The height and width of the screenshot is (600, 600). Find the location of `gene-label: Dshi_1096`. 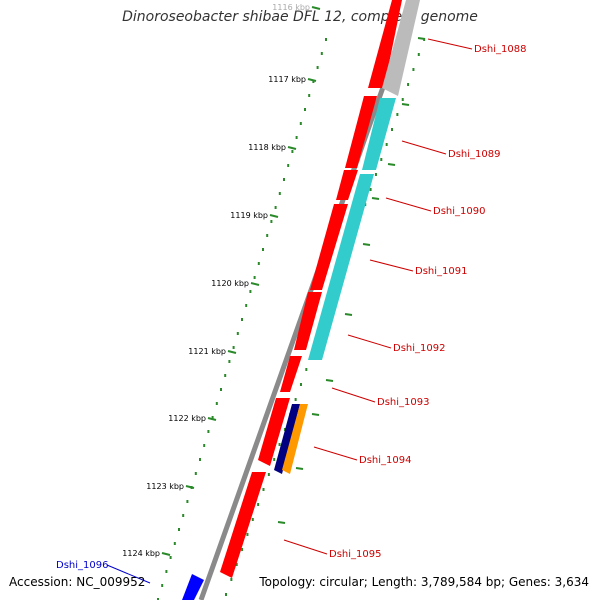

gene-label: Dshi_1096 is located at coordinates (82, 565).